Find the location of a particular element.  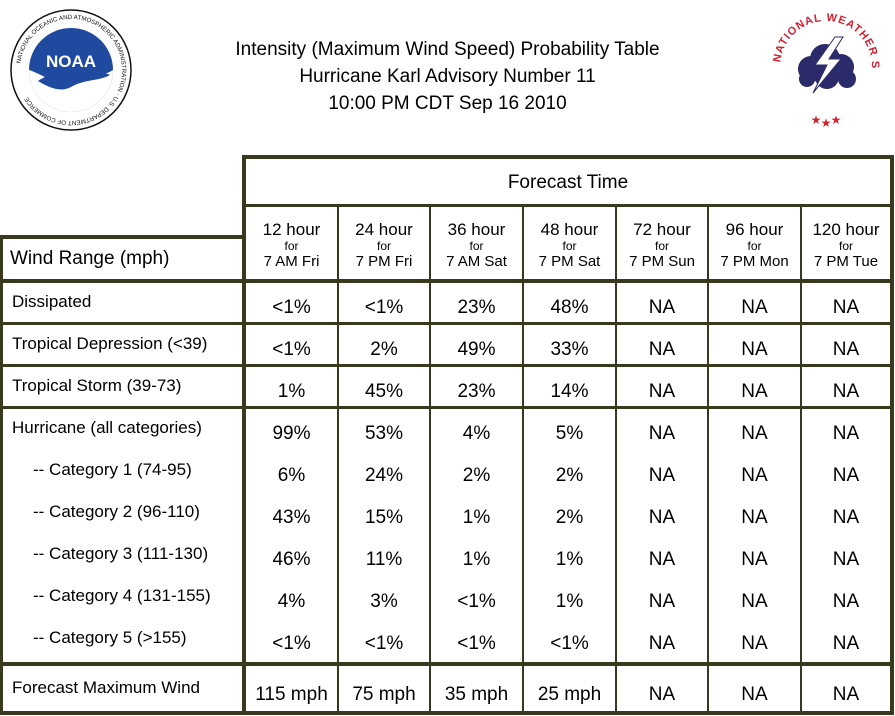

row-label: Forecast Maximum Wind is located at coordinates (106, 687).